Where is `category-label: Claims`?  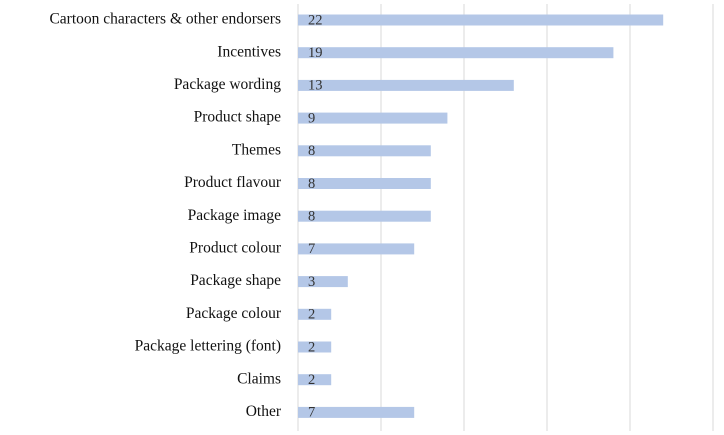 category-label: Claims is located at coordinates (259, 378).